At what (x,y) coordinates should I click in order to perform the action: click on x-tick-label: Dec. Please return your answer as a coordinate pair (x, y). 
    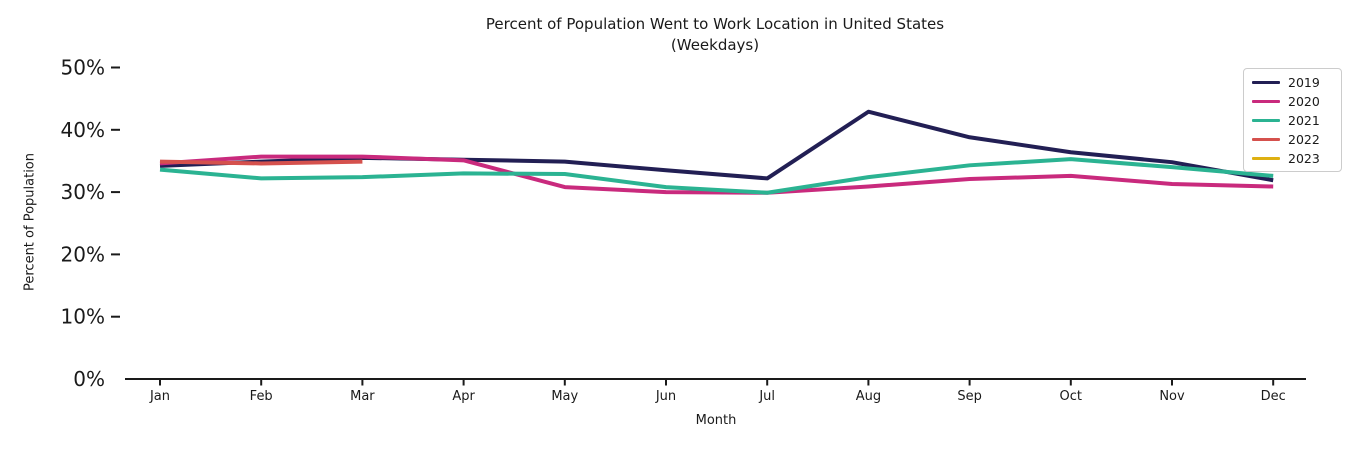
    Looking at the image, I should click on (1273, 396).